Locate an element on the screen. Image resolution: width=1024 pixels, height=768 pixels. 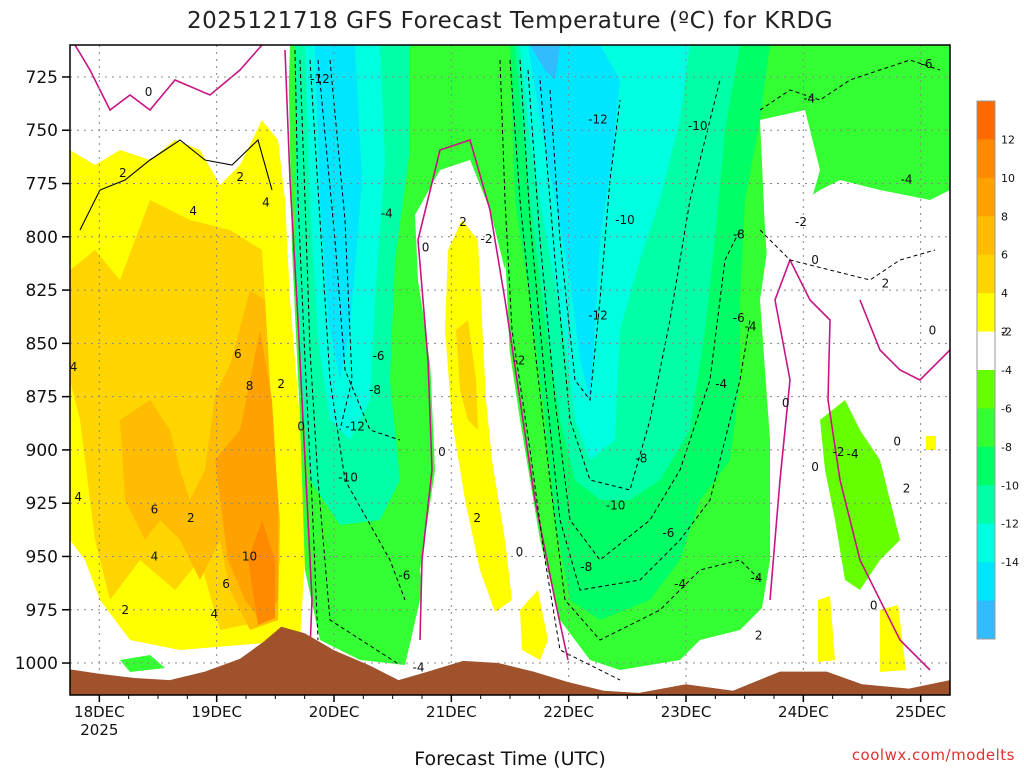
contour-zero-mid-left is located at coordinates (493, 399).